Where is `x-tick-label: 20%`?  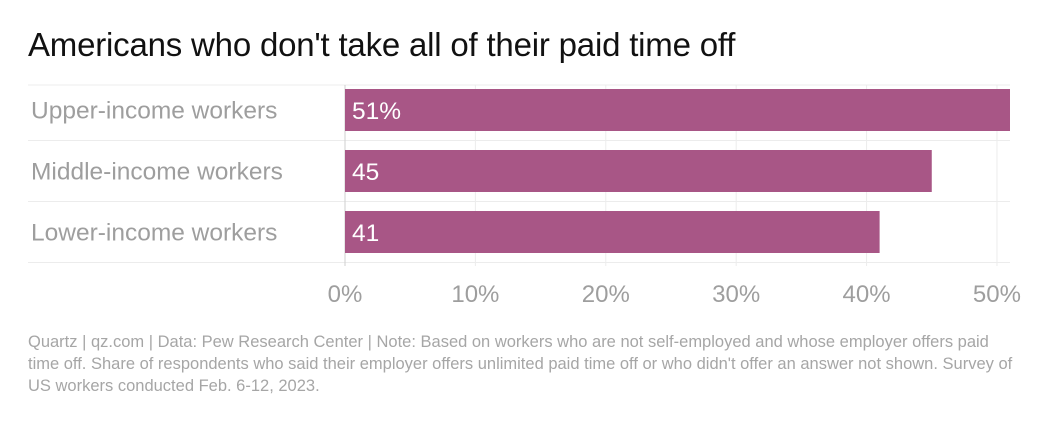
x-tick-label: 20% is located at coordinates (606, 294).